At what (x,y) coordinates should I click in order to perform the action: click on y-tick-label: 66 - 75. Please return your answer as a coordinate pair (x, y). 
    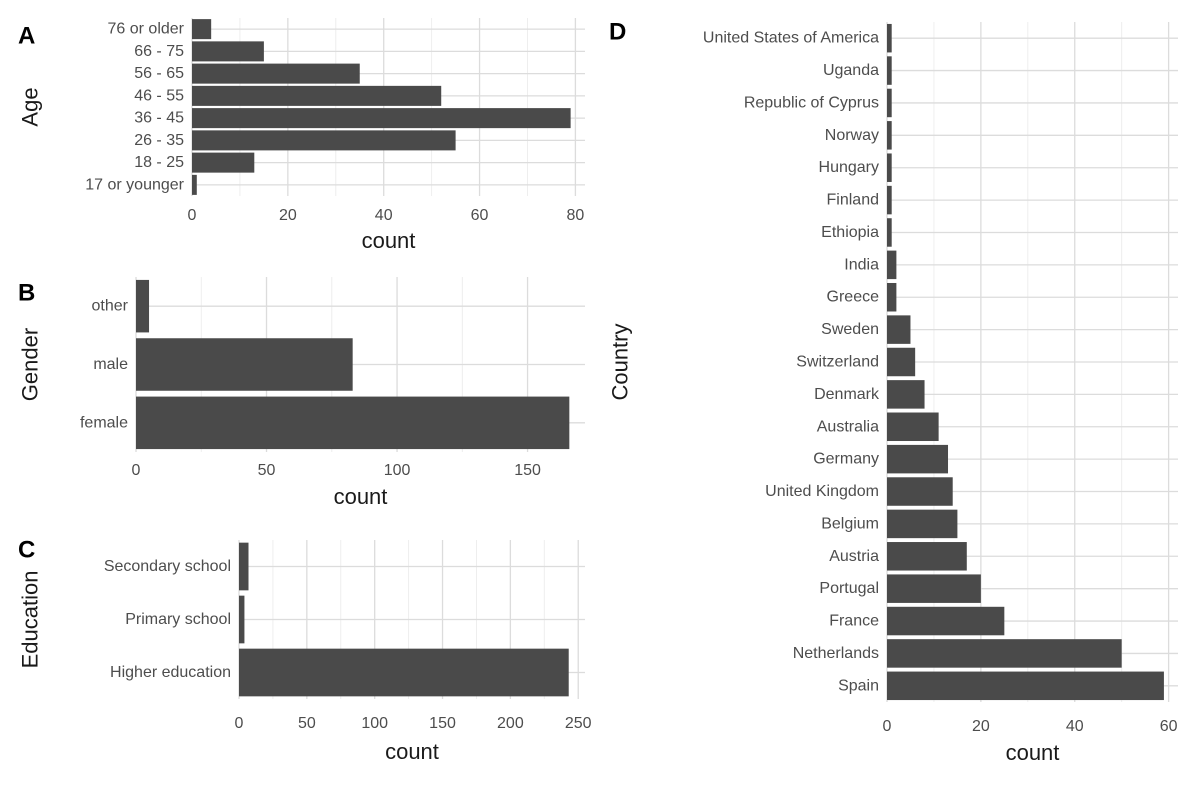
    Looking at the image, I should click on (159, 51).